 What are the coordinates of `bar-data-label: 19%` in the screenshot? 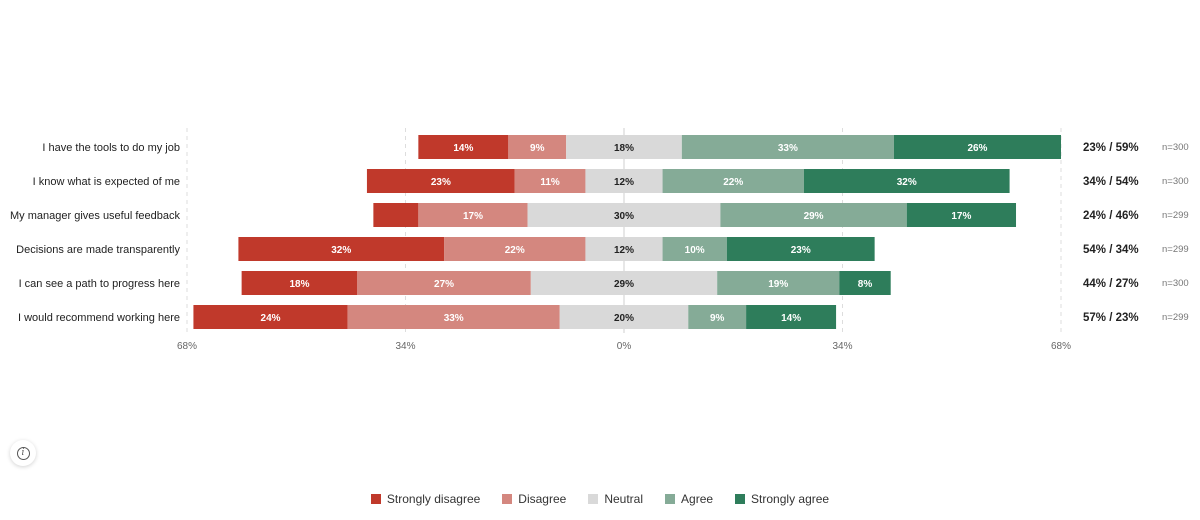 It's located at (778, 284).